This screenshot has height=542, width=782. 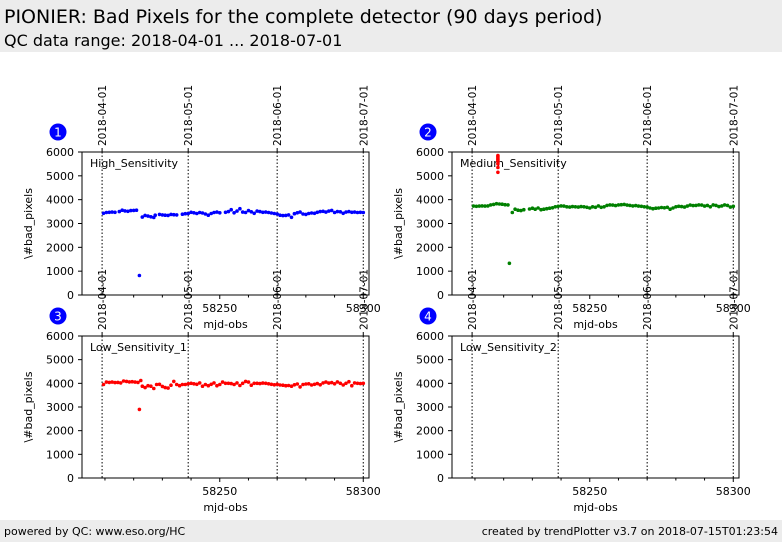 What do you see at coordinates (60, 176) in the screenshot?
I see `y-tick-label: 5000` at bounding box center [60, 176].